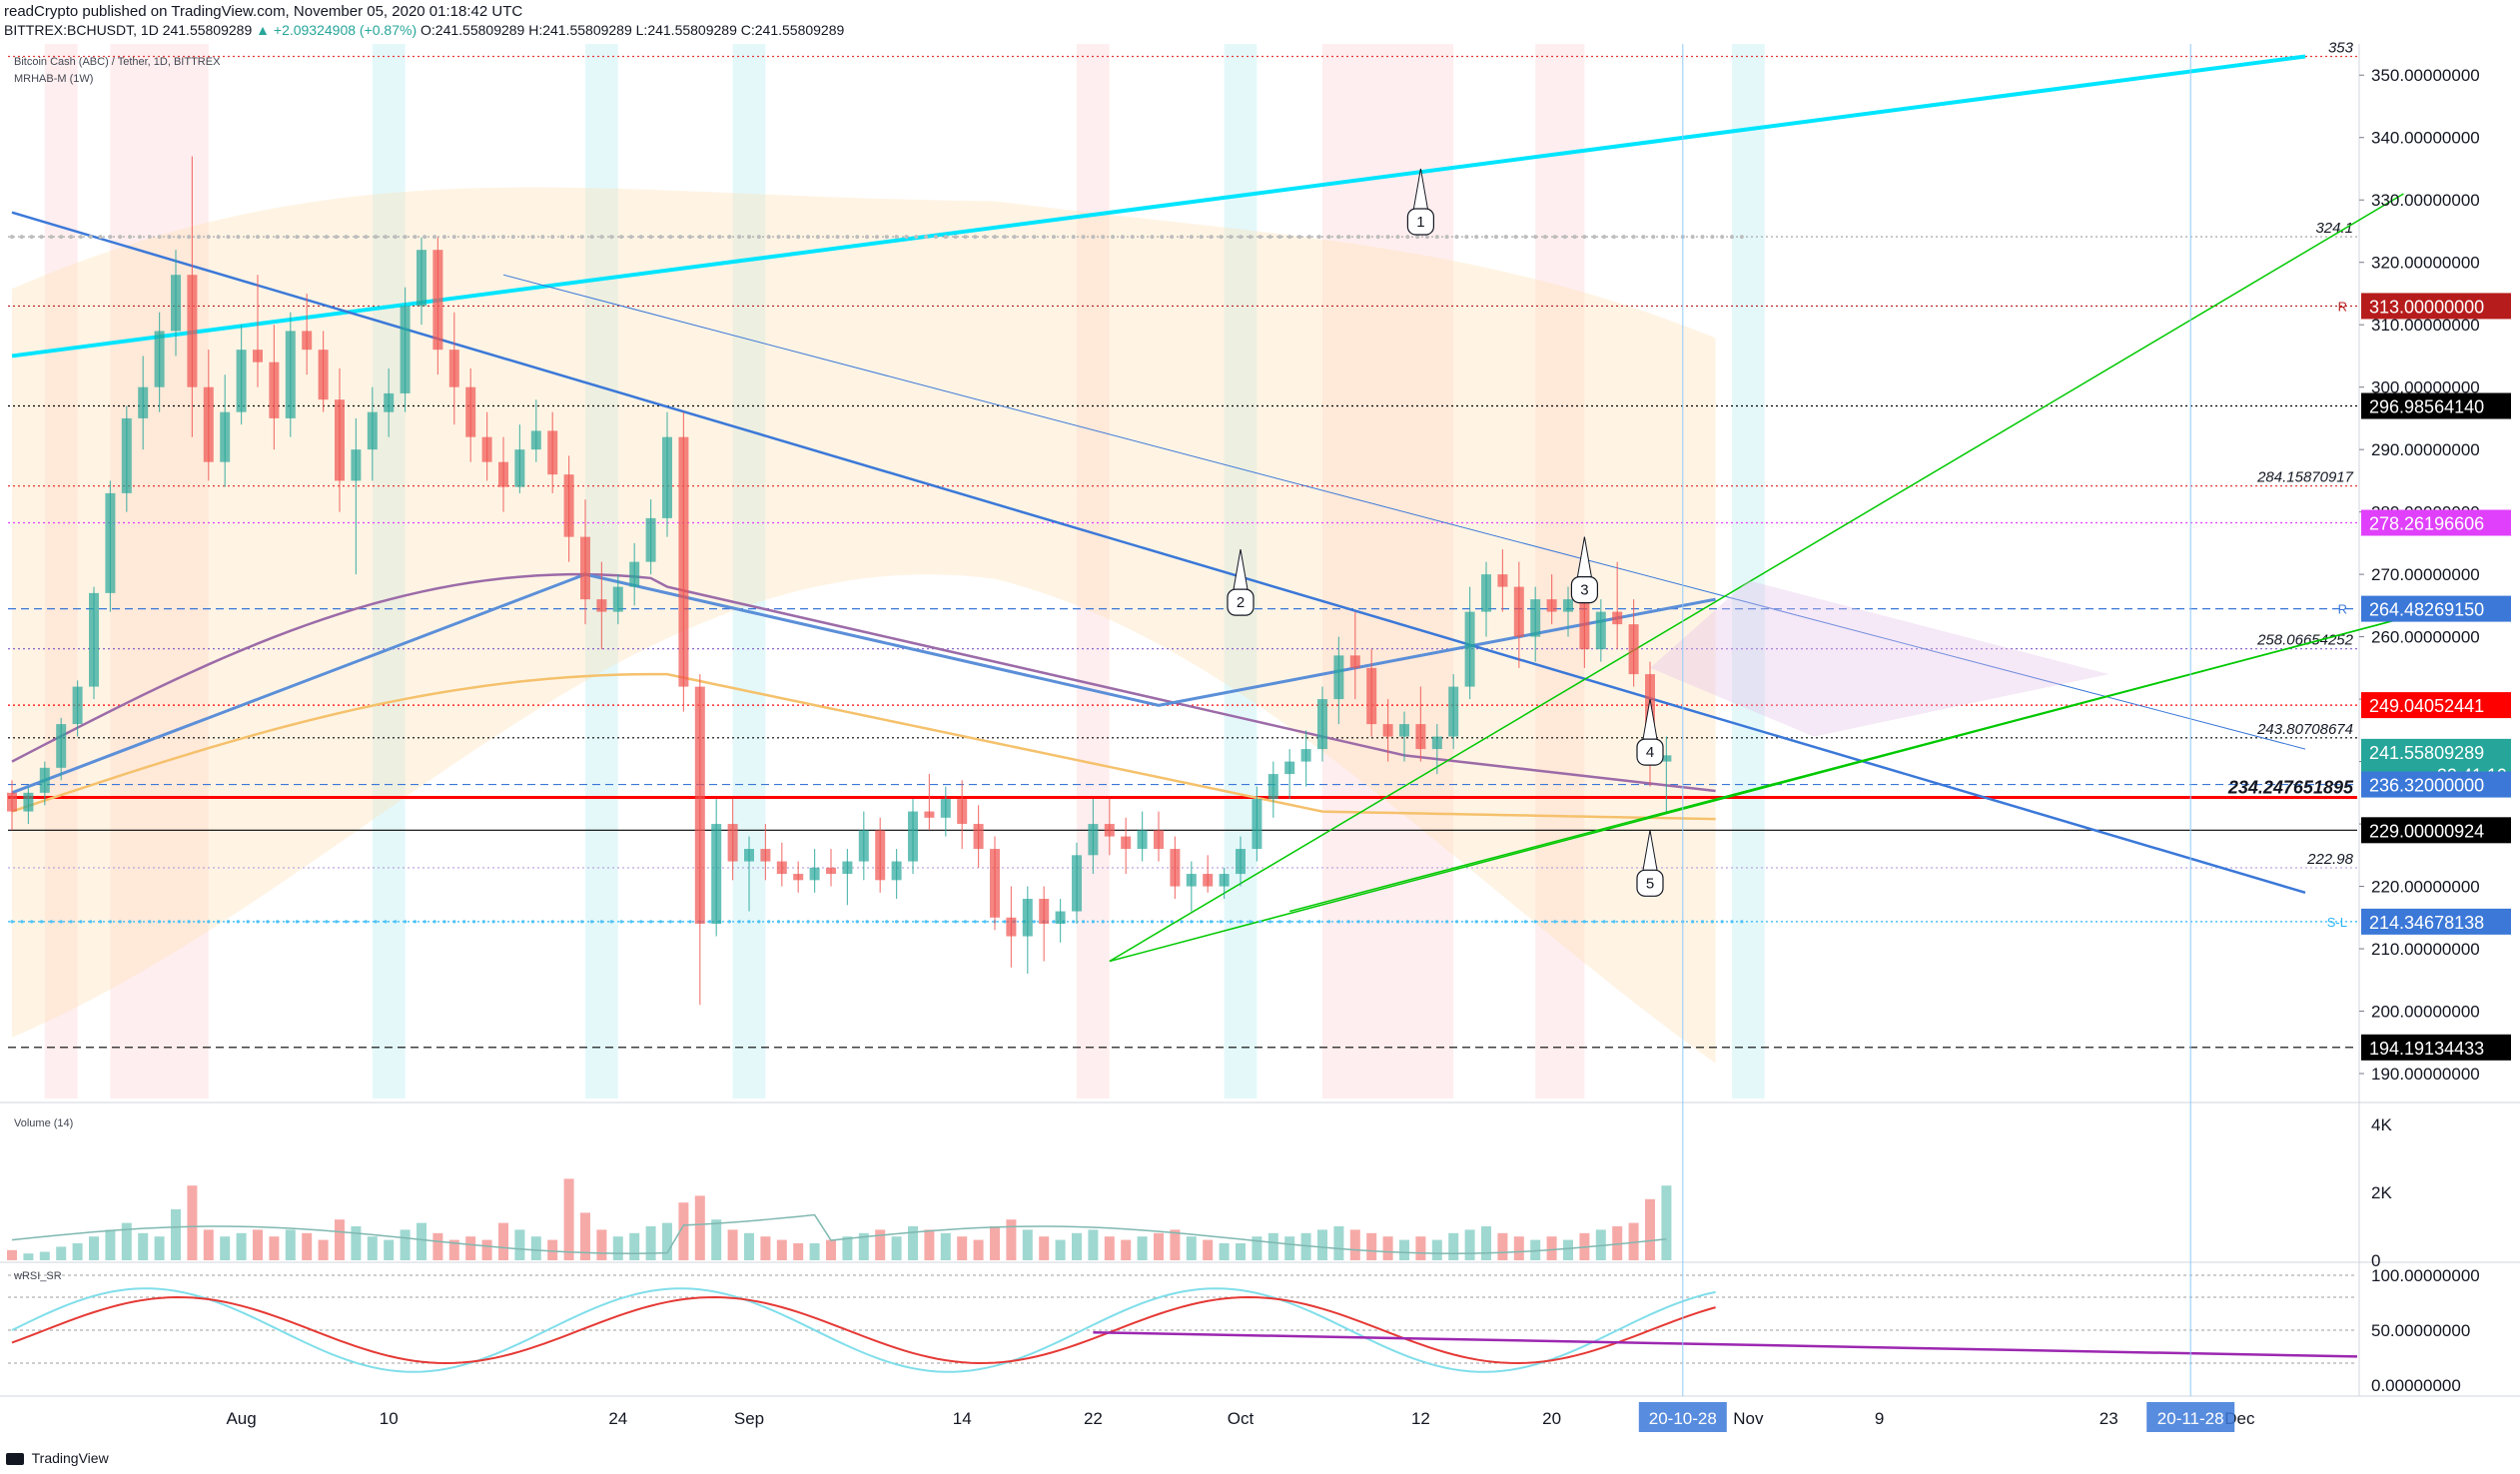  I want to click on time-tick-label: 10, so click(389, 1419).